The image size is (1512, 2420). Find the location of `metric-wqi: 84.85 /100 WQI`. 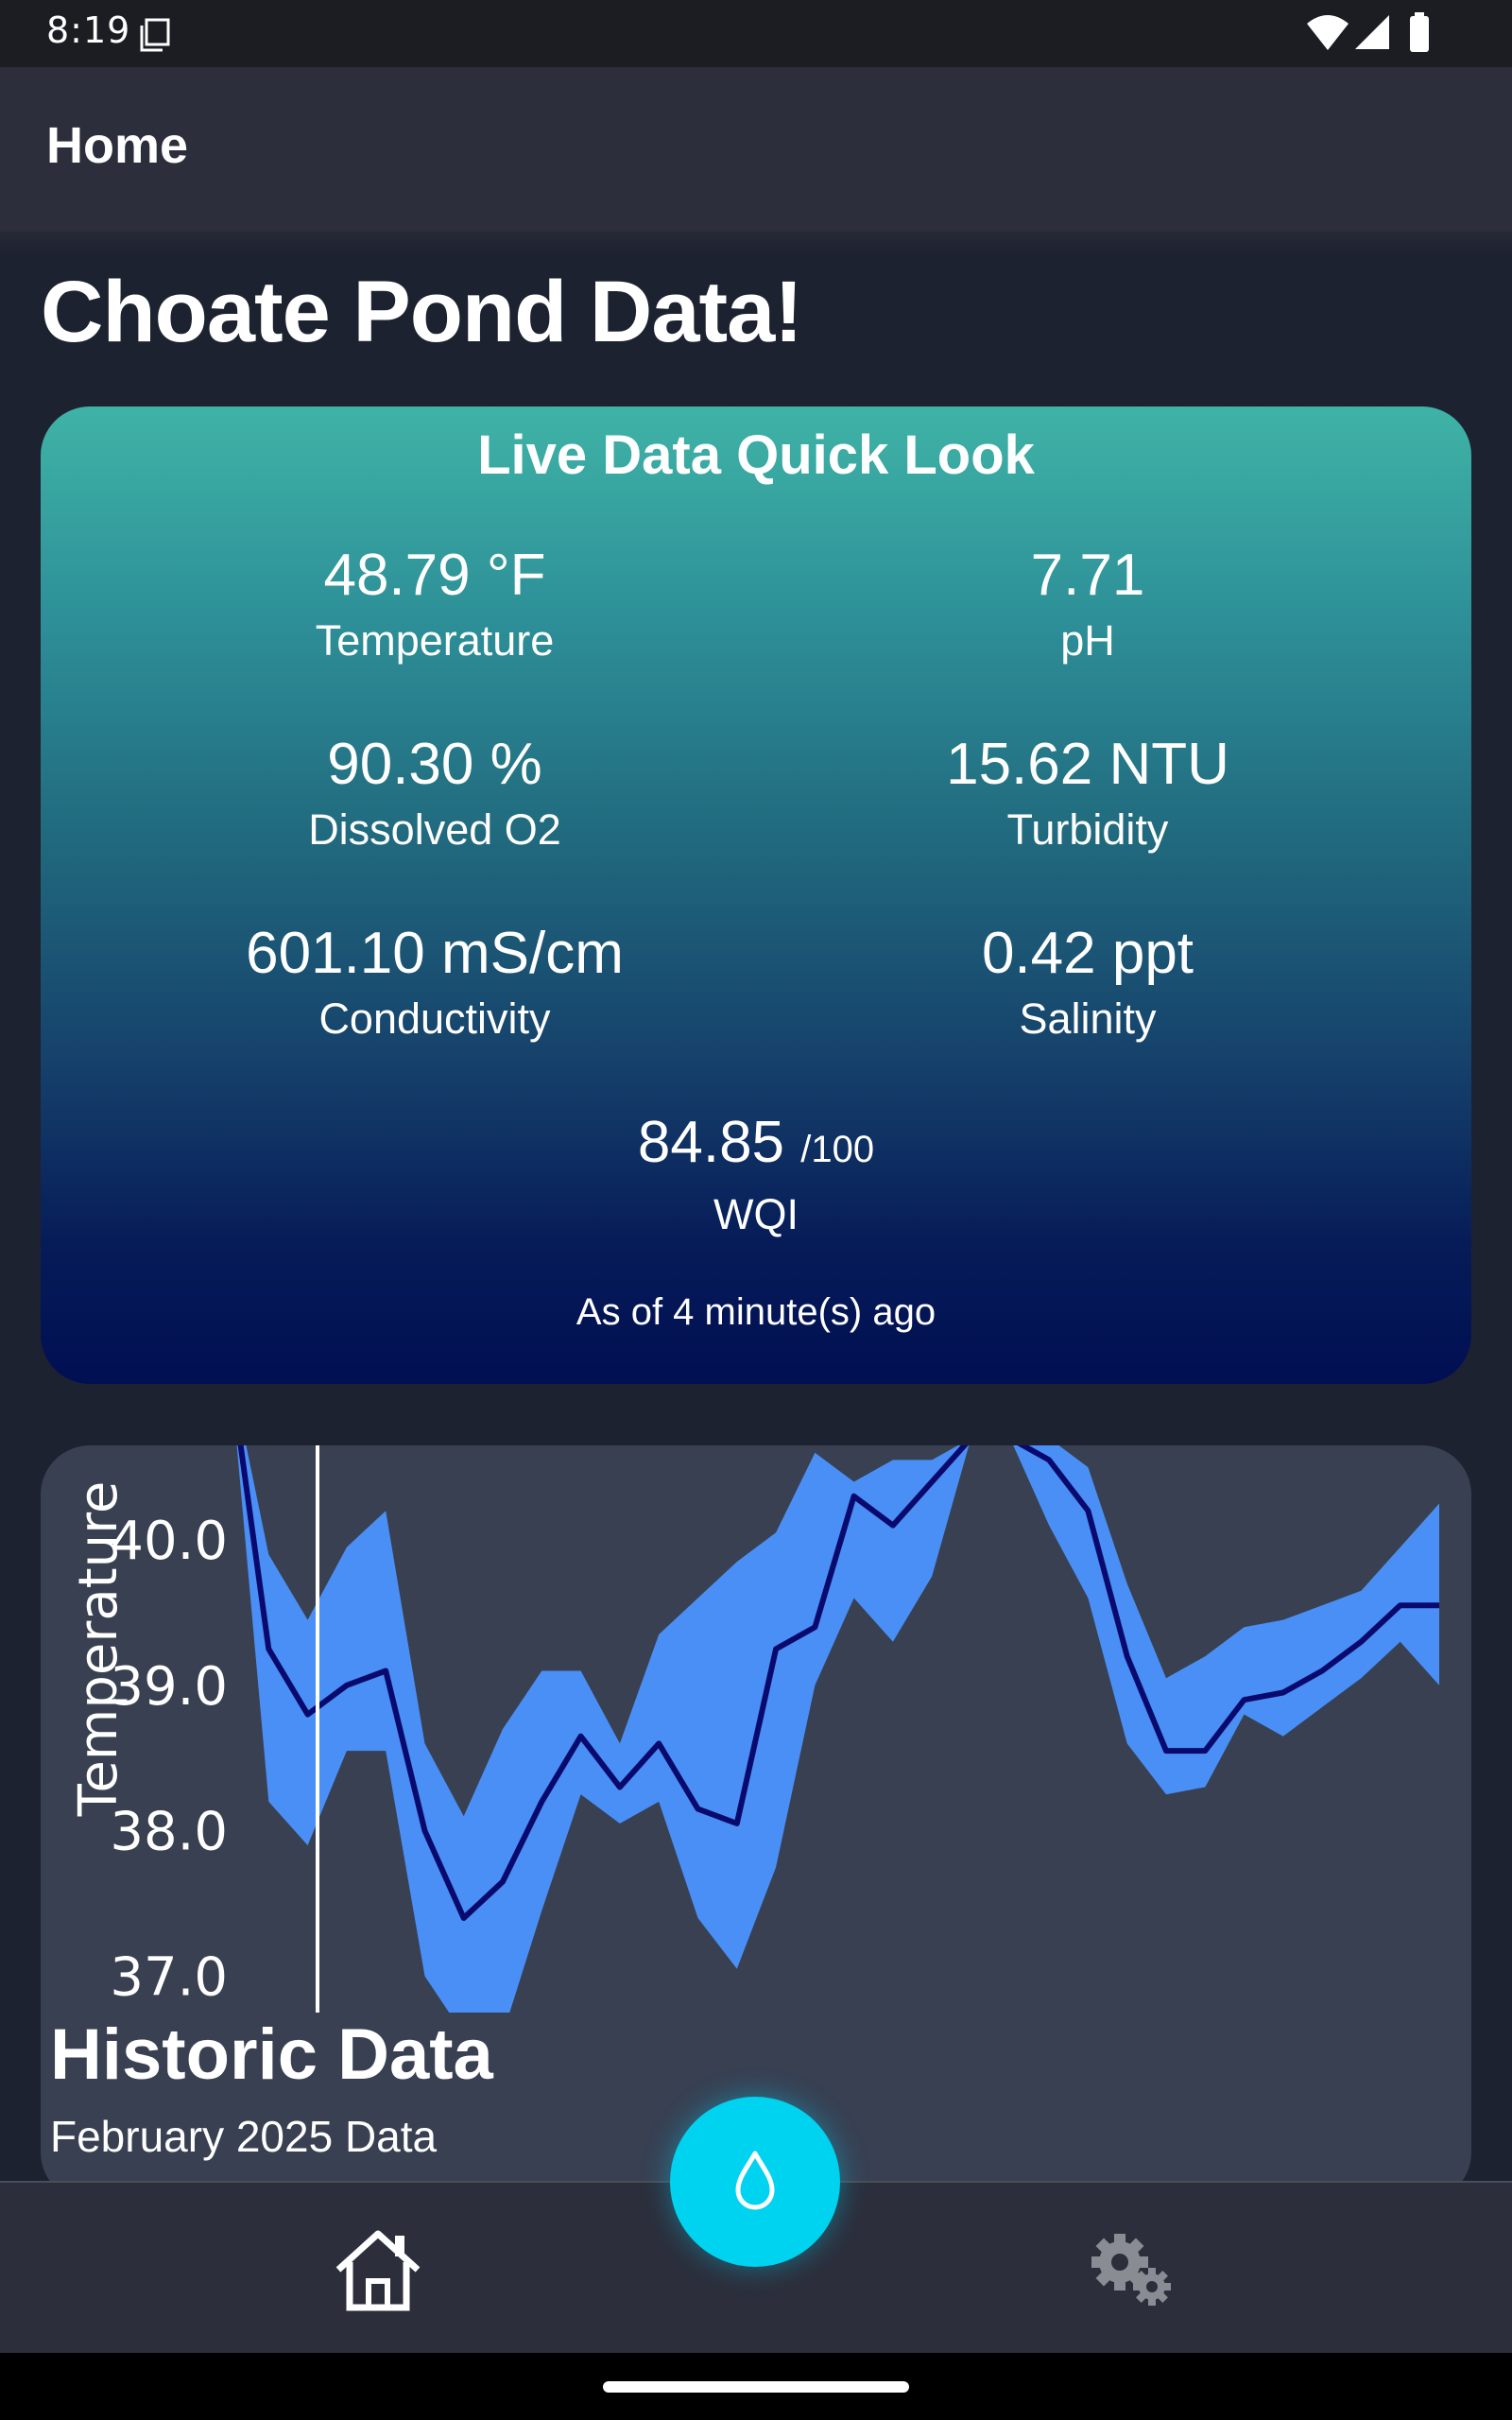

metric-wqi: 84.85 /100 WQI is located at coordinates (756, 1174).